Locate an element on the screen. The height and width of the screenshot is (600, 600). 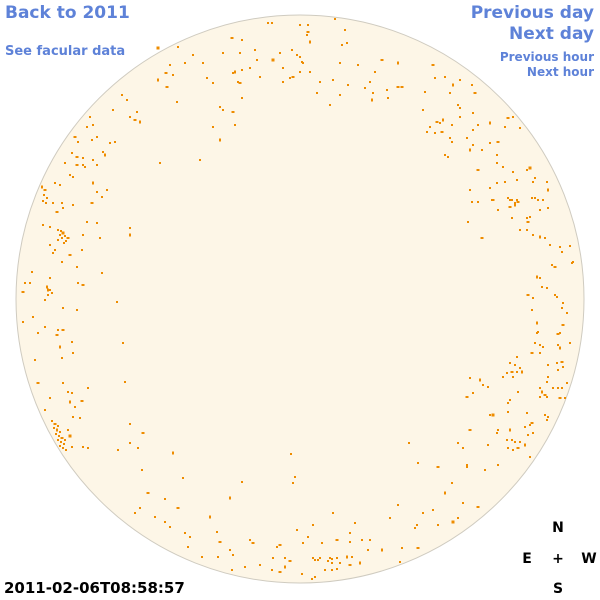
previous-hour-link: Previous hour is located at coordinates (546, 57).